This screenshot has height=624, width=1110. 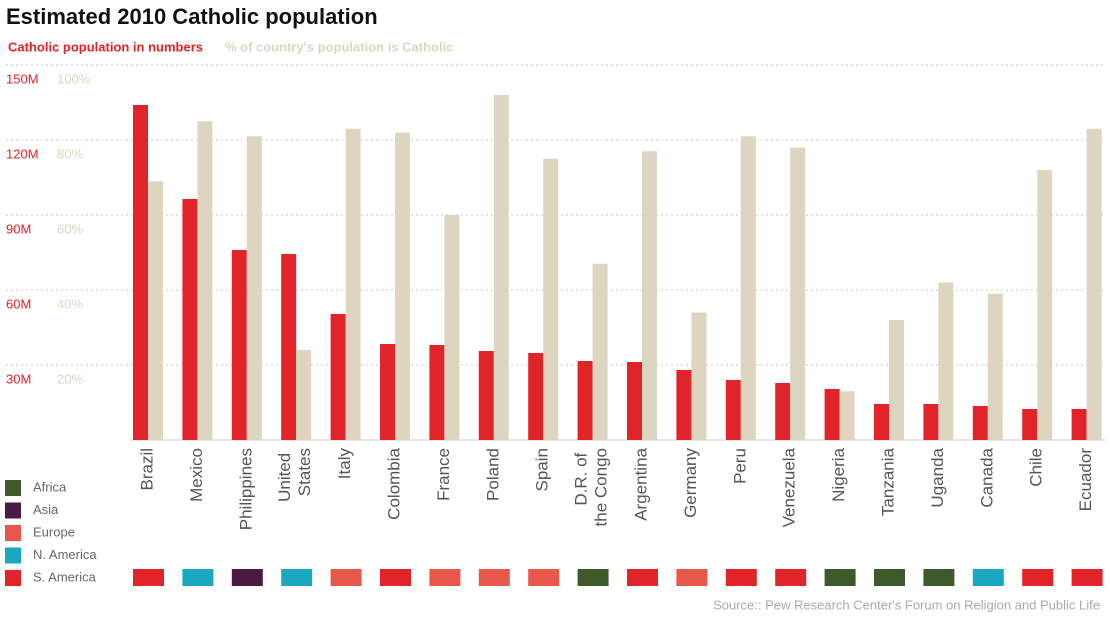 I want to click on x-tick-label: Tanzania, so click(x=887, y=481).